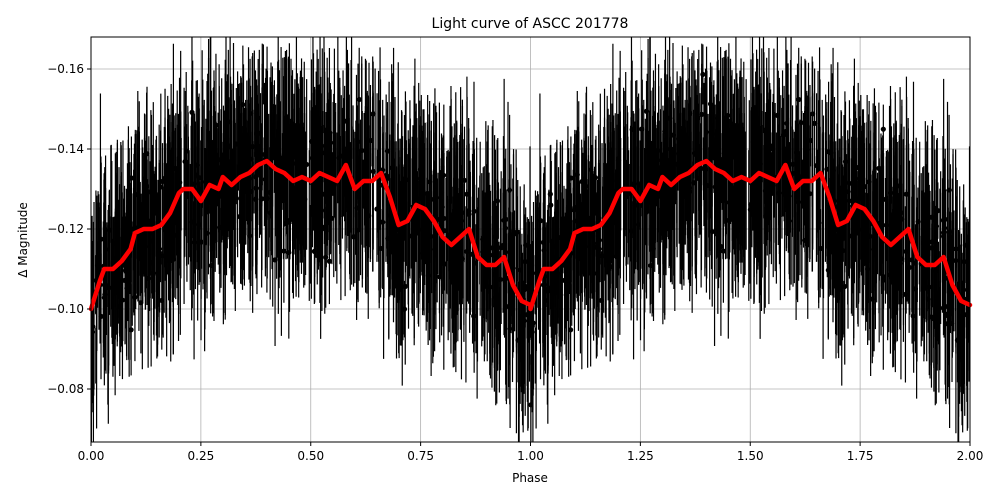 This screenshot has height=500, width=1000. What do you see at coordinates (860, 456) in the screenshot?
I see `x-tick-label: 1.75` at bounding box center [860, 456].